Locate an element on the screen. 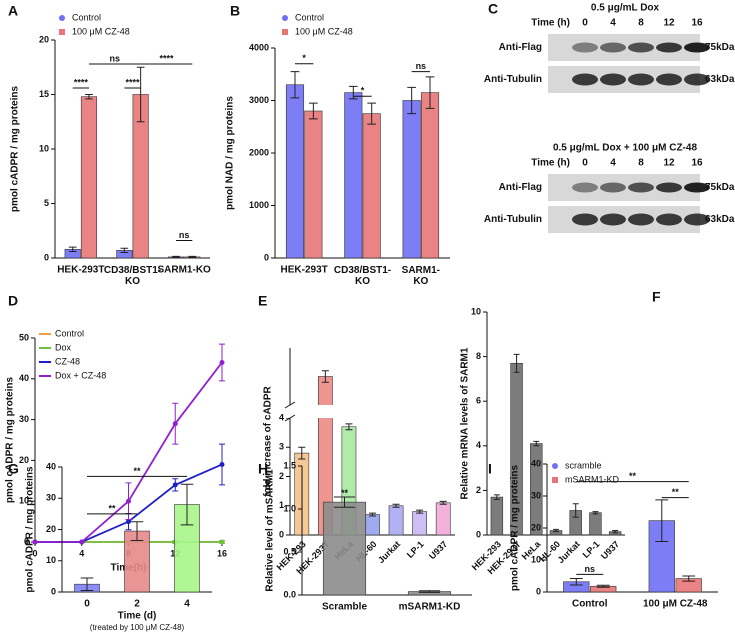 Image resolution: width=735 pixels, height=635 pixels. y-tick-label: 6 is located at coordinates (478, 401).